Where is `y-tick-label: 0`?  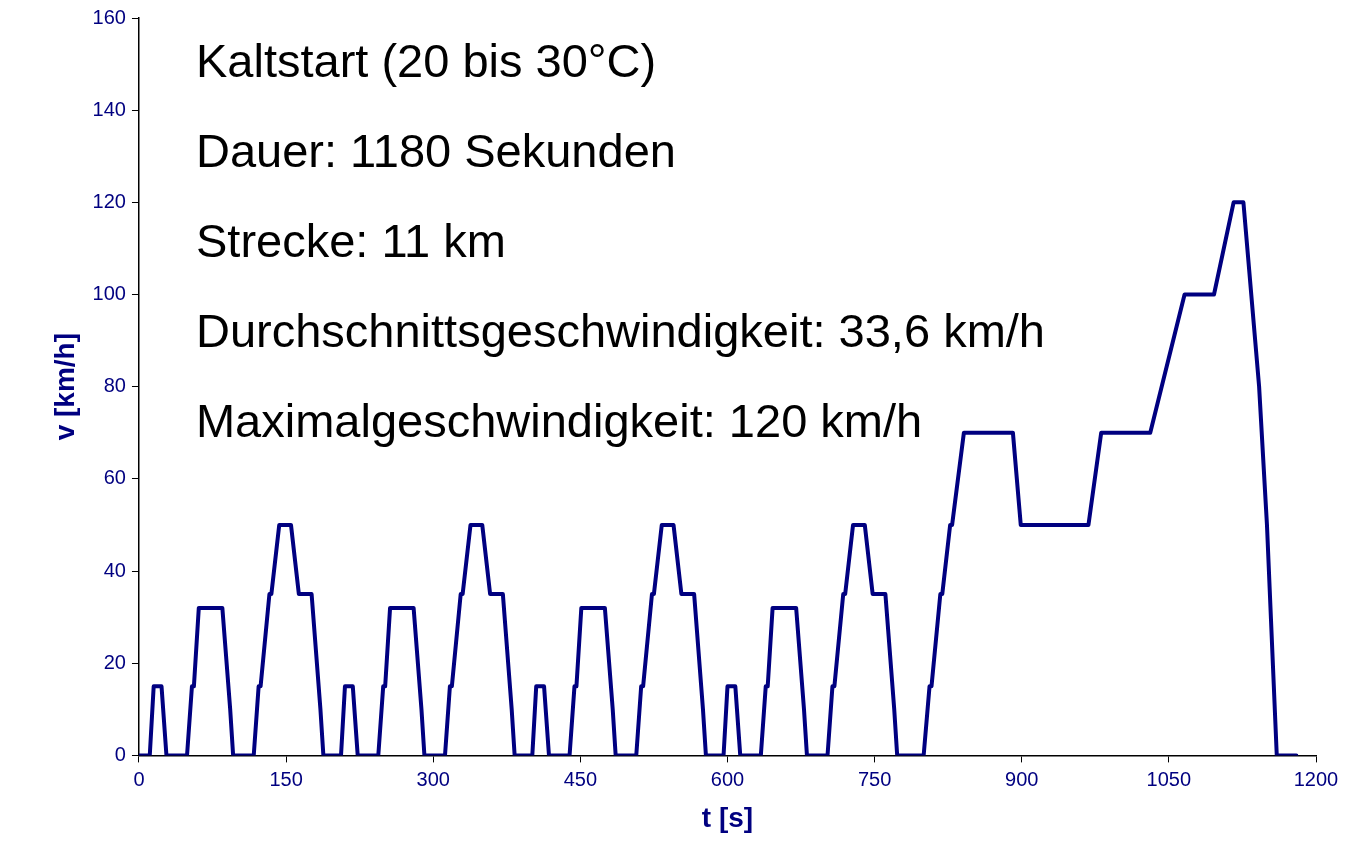 y-tick-label: 0 is located at coordinates (120, 753).